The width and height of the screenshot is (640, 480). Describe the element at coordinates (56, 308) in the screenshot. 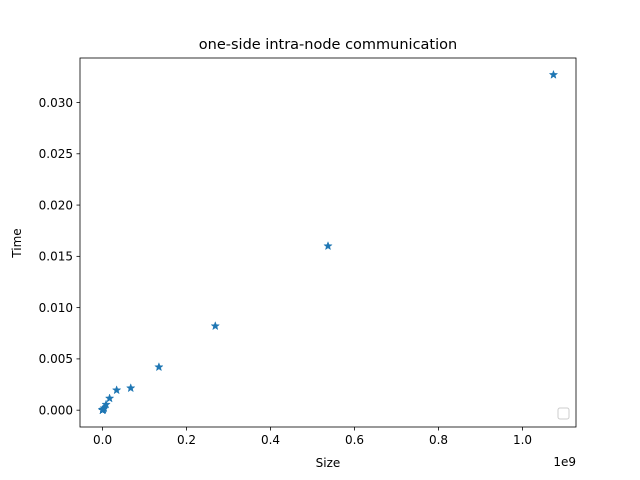

I see `y-tick-label: 0.010` at that location.